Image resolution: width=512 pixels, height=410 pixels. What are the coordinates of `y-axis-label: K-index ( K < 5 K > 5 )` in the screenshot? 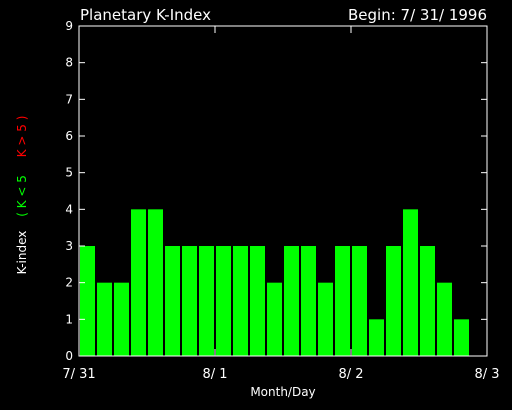 It's located at (22, 195).